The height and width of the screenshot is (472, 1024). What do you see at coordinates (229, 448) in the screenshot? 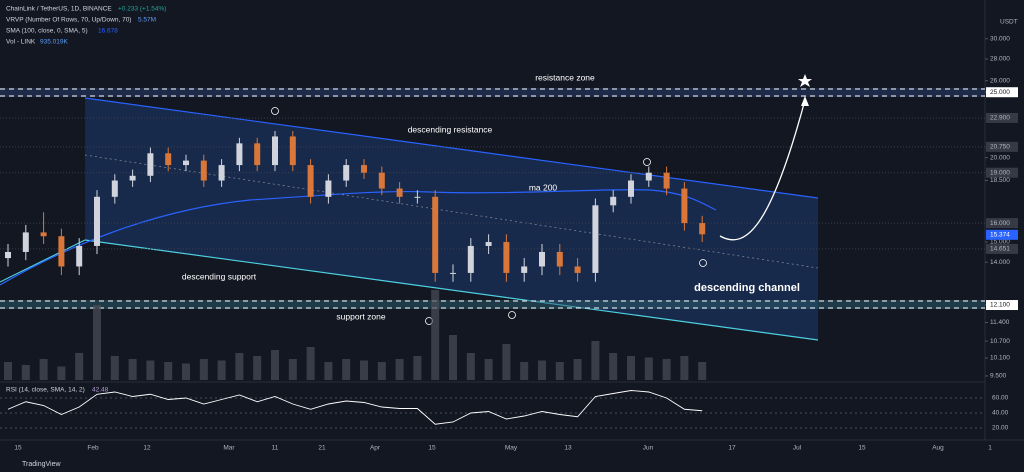
I see `x-tick-label: Mar` at bounding box center [229, 448].